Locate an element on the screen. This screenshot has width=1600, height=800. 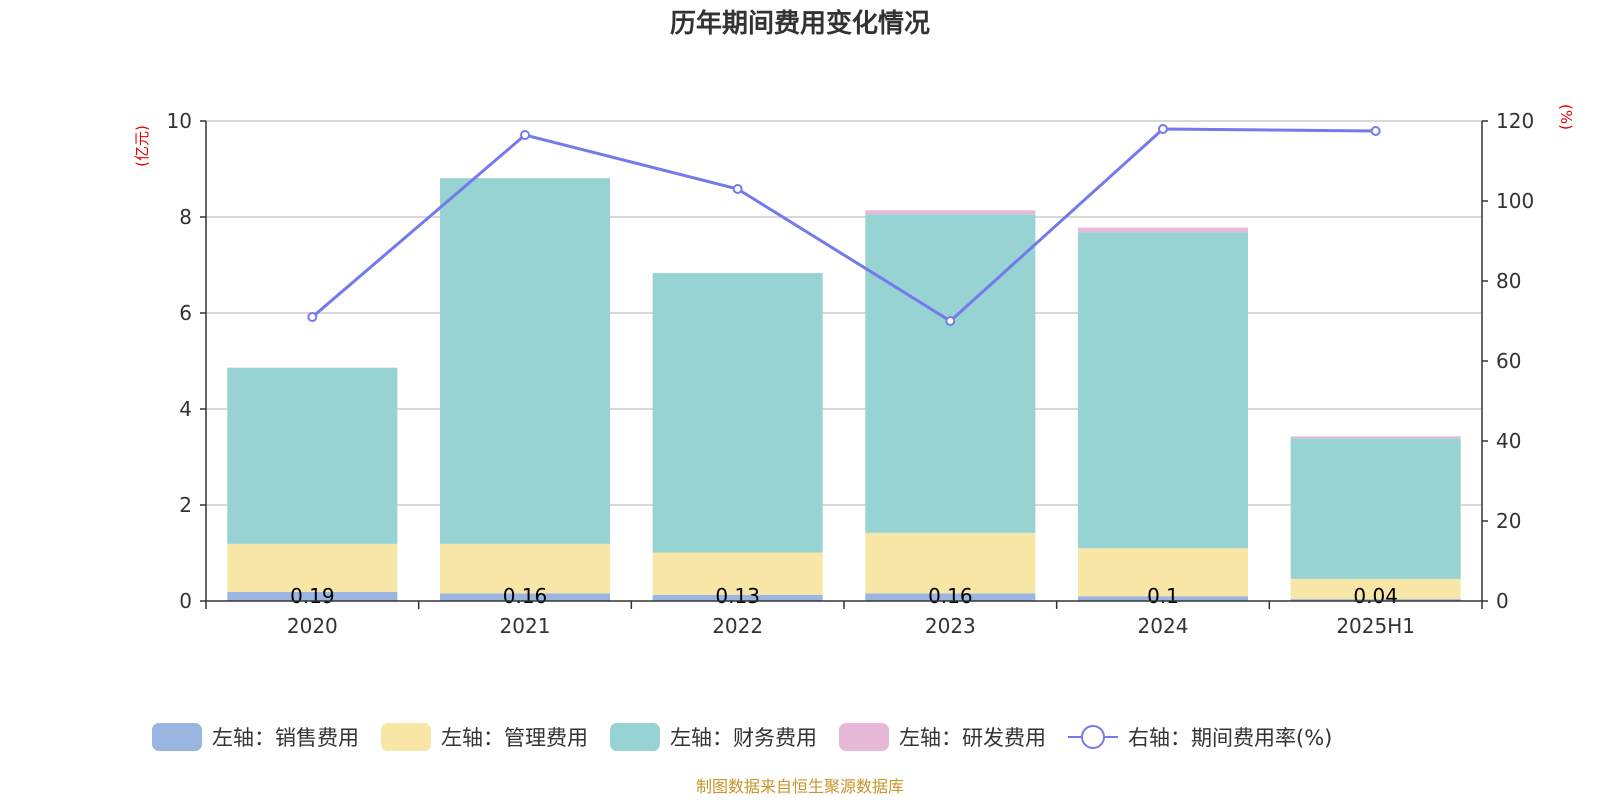
right-tick-label: 100 is located at coordinates (1515, 201).